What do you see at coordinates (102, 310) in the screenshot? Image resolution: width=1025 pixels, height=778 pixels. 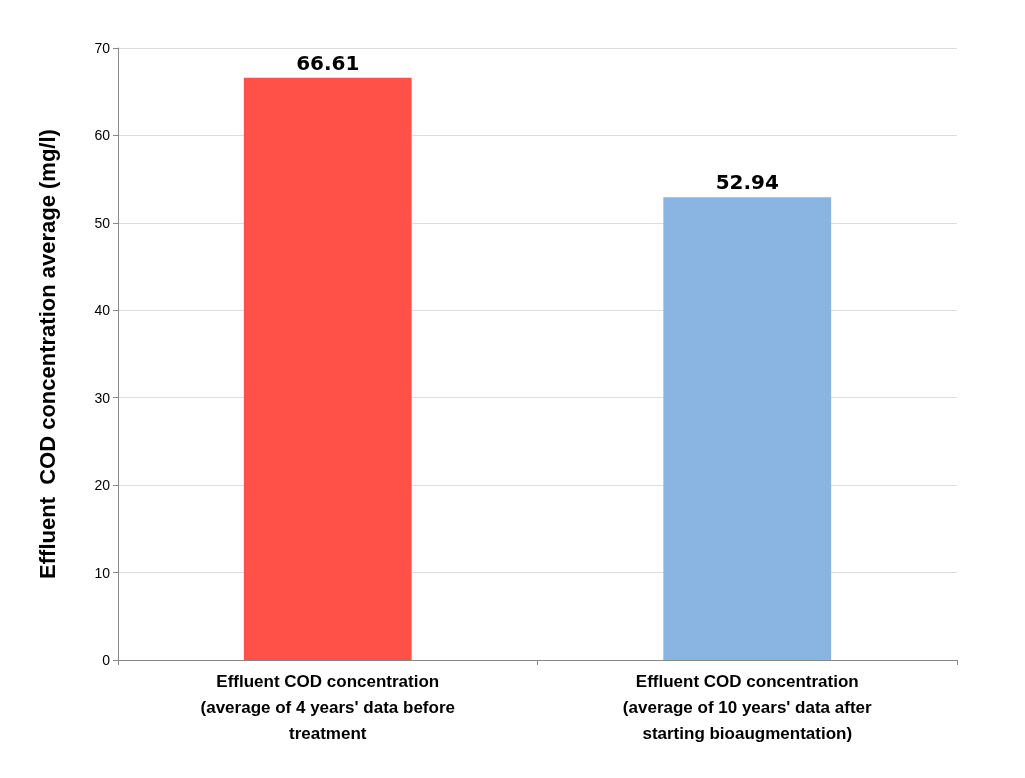 I see `y-tick-label: 40` at bounding box center [102, 310].